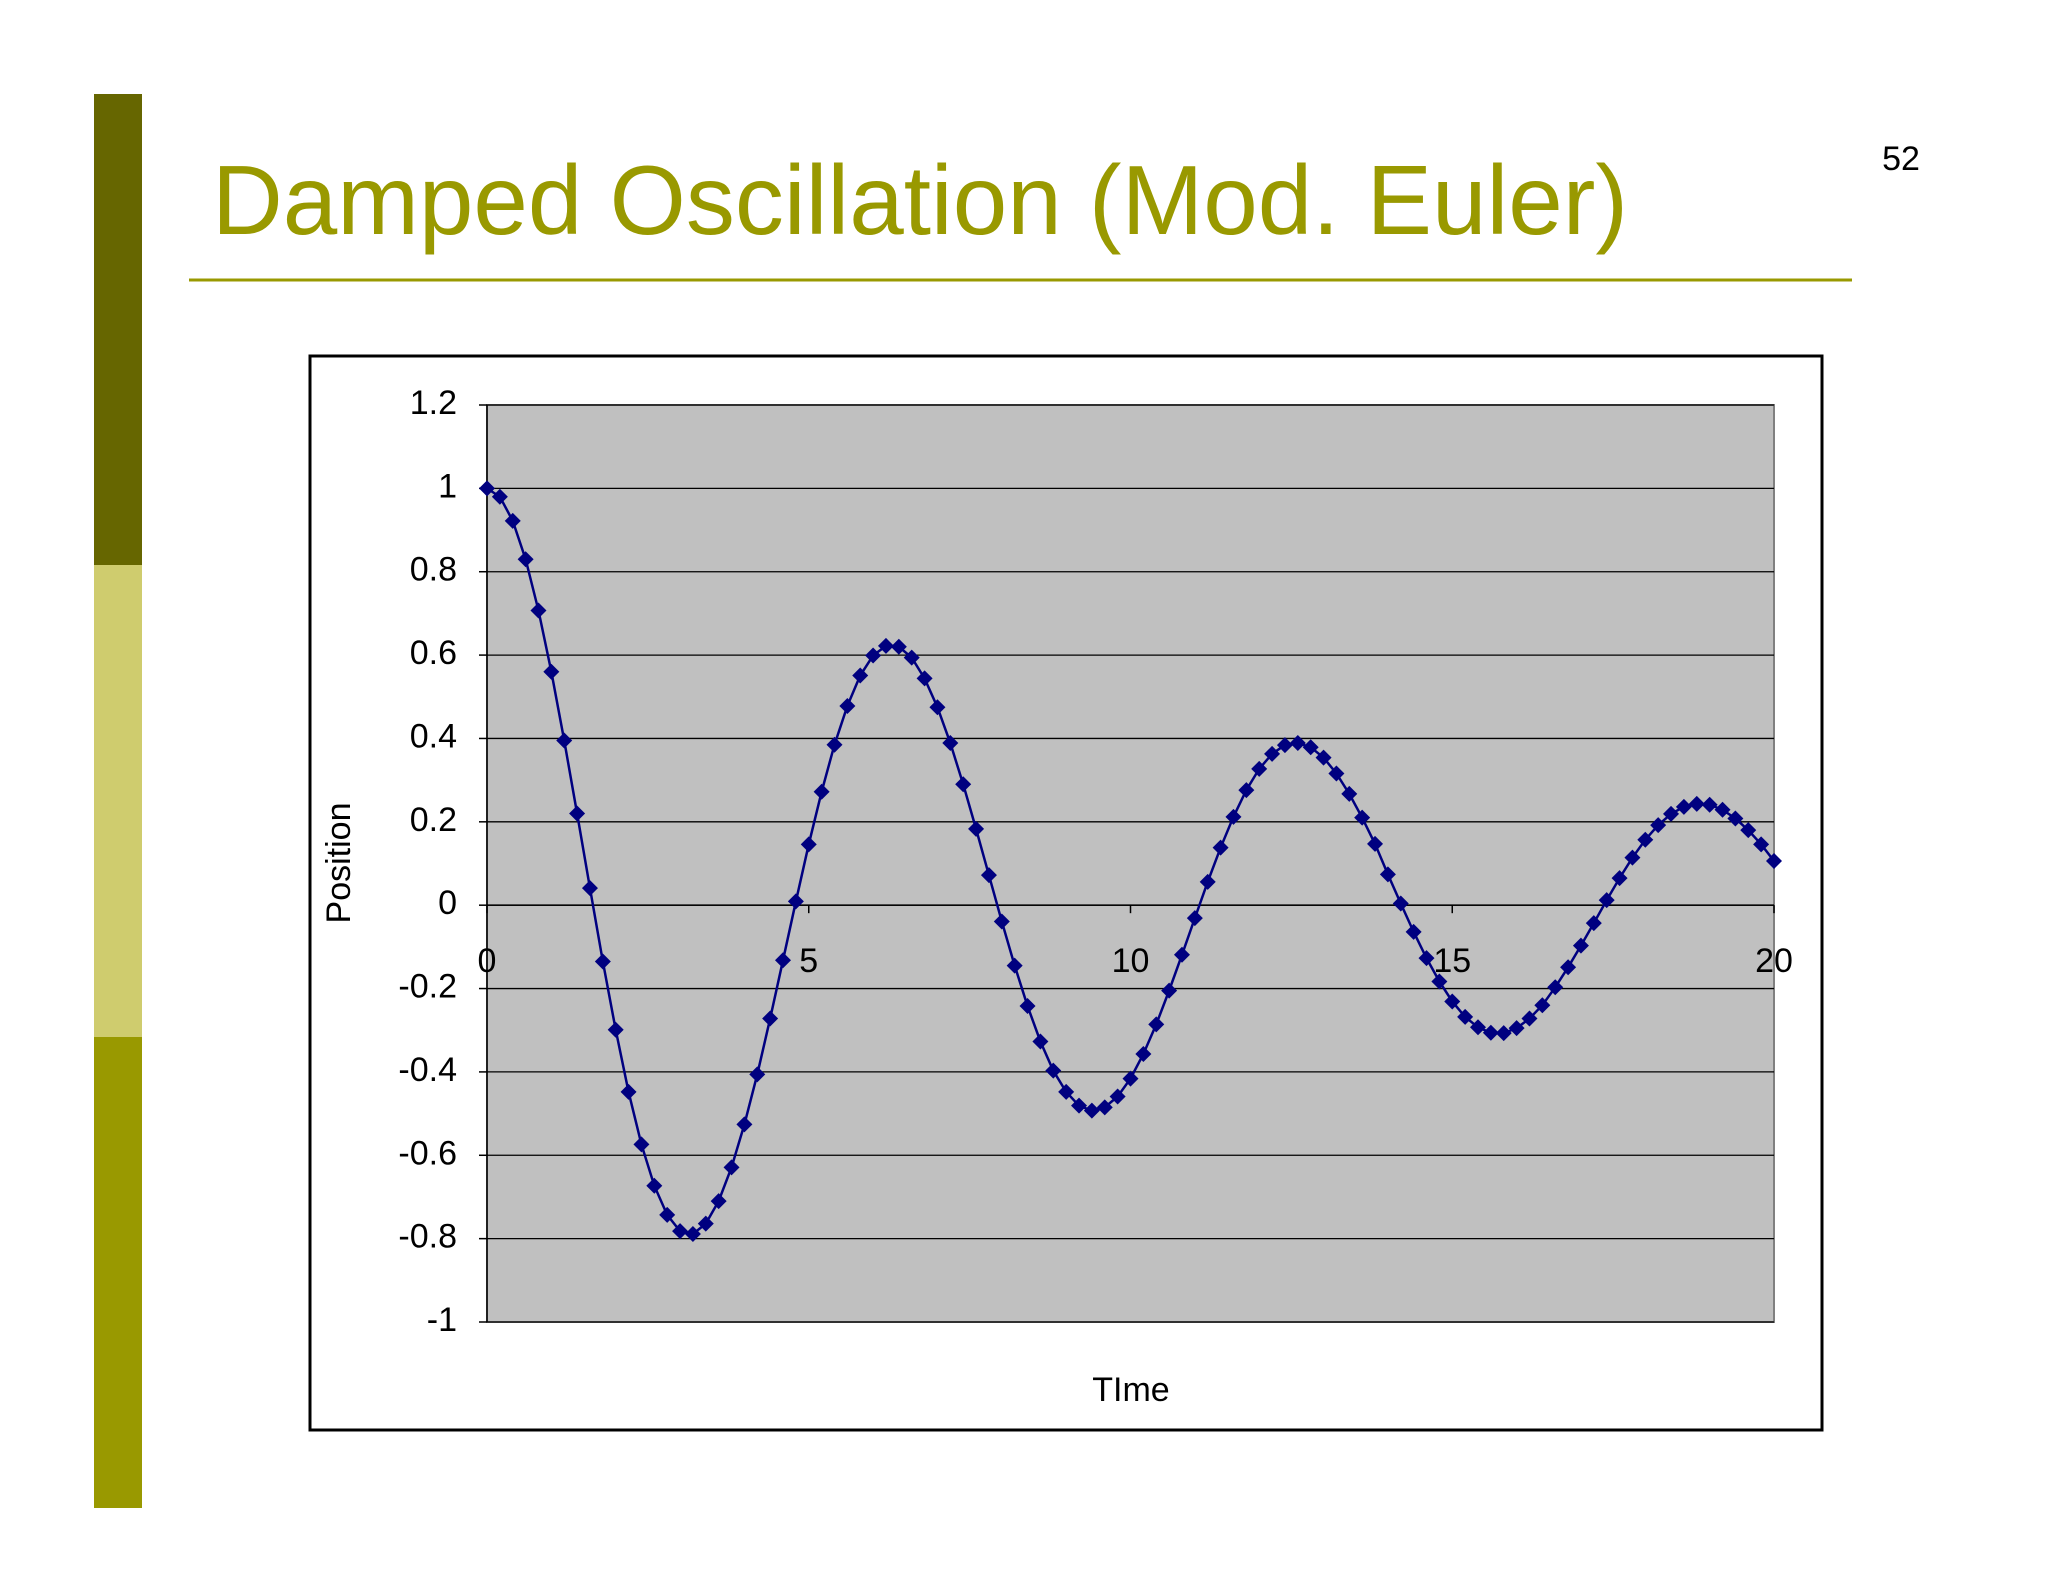 The height and width of the screenshot is (1582, 2048). Describe the element at coordinates (118, 1272) in the screenshot. I see `accent-bar-olive` at that location.